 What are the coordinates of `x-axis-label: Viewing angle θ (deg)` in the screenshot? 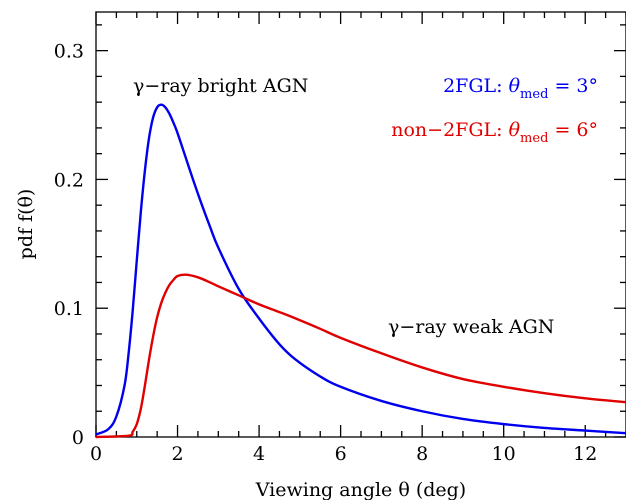 It's located at (360, 489).